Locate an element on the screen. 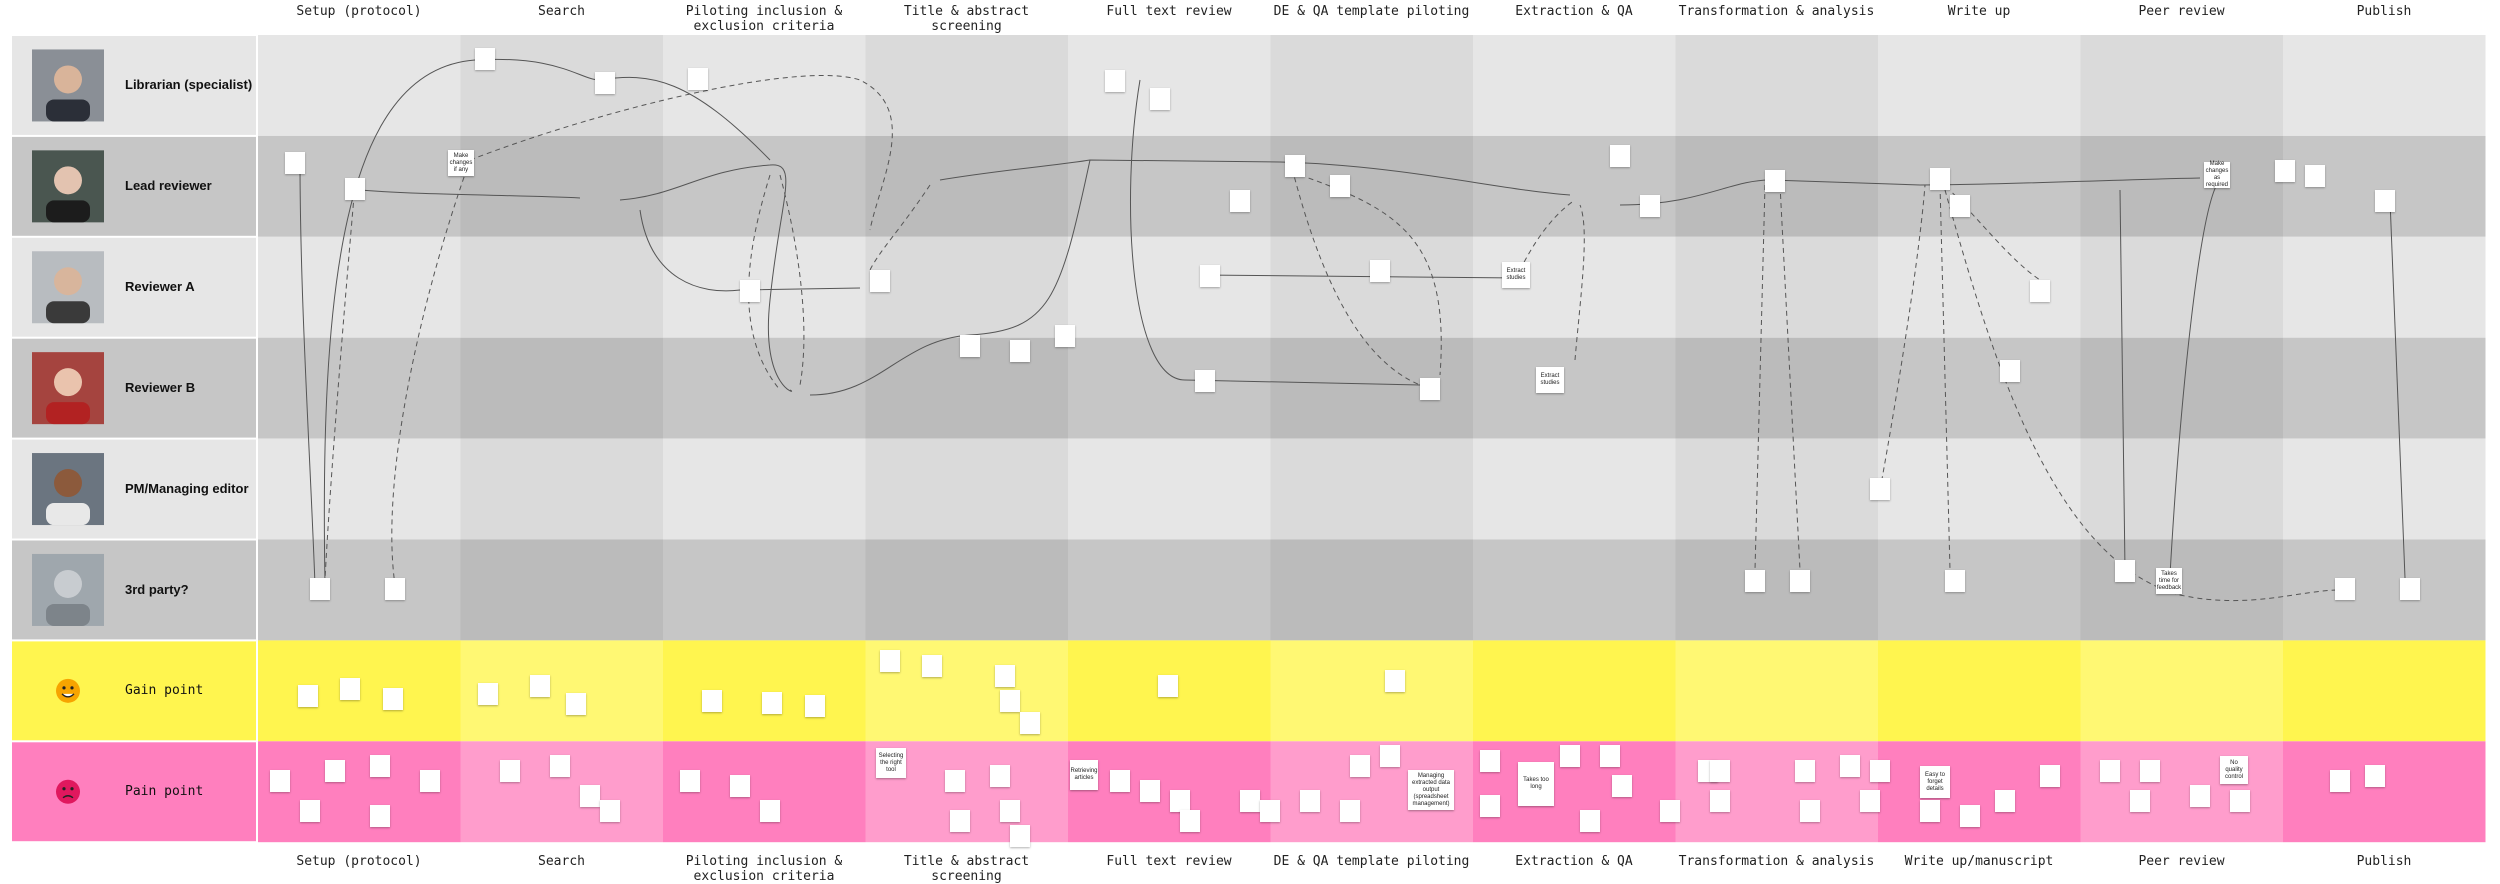  column-footer: Full text review is located at coordinates (1169, 862).